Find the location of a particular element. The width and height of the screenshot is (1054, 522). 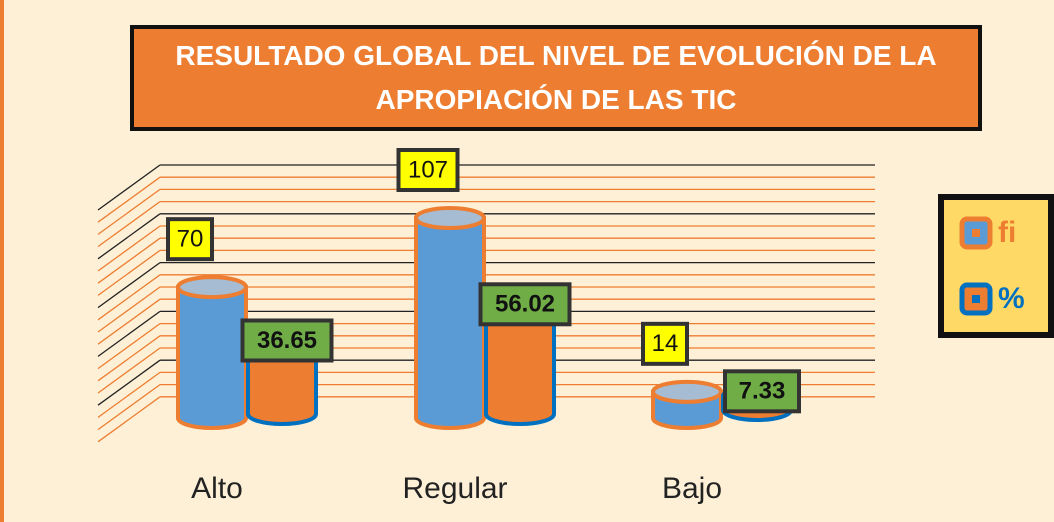

legend-label: fi is located at coordinates (1007, 232).